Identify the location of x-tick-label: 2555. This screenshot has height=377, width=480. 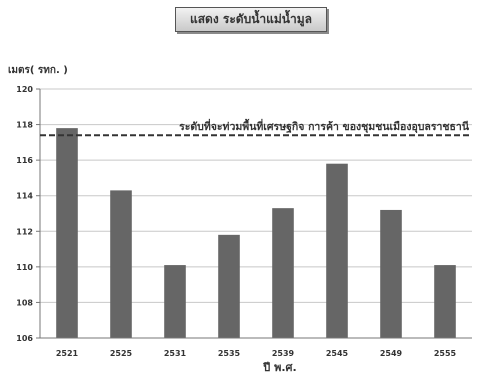
(445, 353).